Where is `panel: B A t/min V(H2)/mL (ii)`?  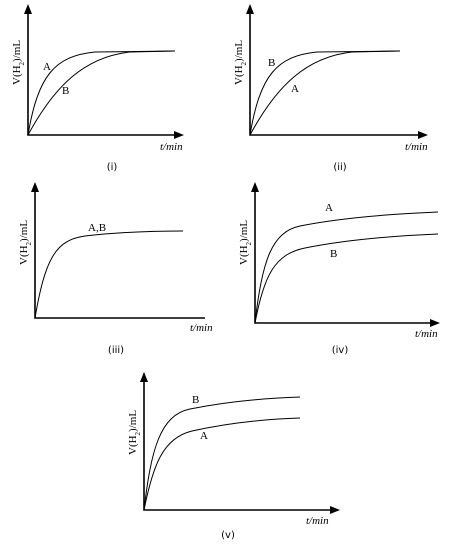
panel: B A t/min V(H2)/mL (ii) is located at coordinates (330, 88).